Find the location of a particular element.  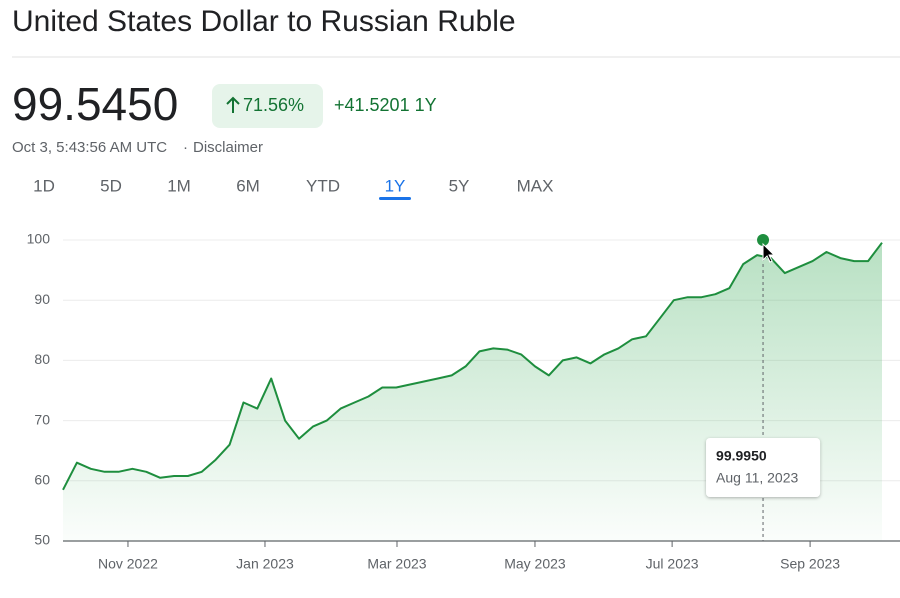

x-tick-label: Jan 2023 is located at coordinates (265, 564).